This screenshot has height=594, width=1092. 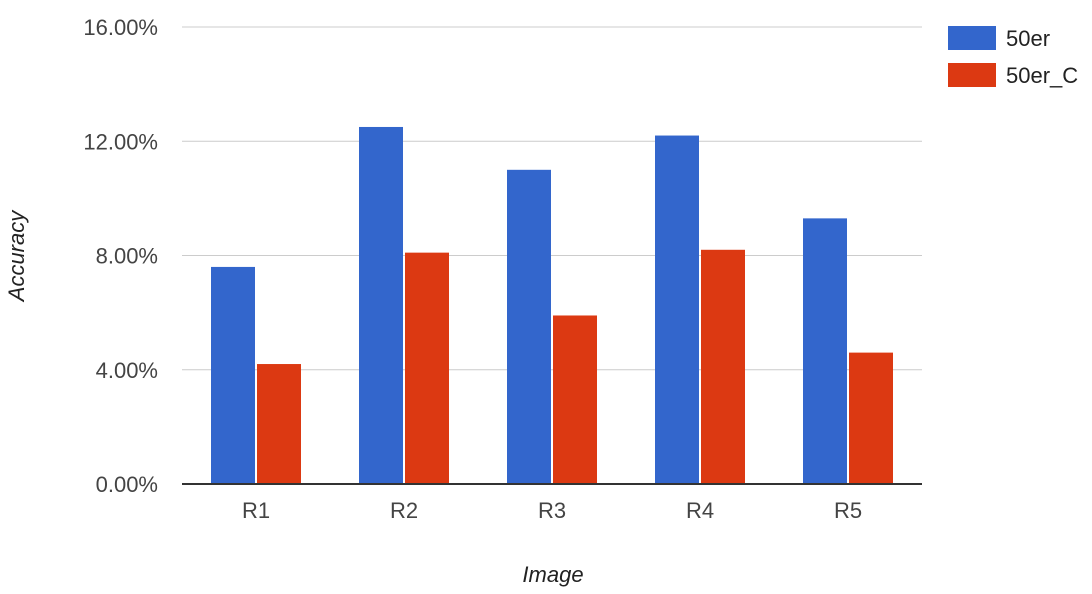 I want to click on y-tick-label: 0.00%, so click(x=127, y=484).